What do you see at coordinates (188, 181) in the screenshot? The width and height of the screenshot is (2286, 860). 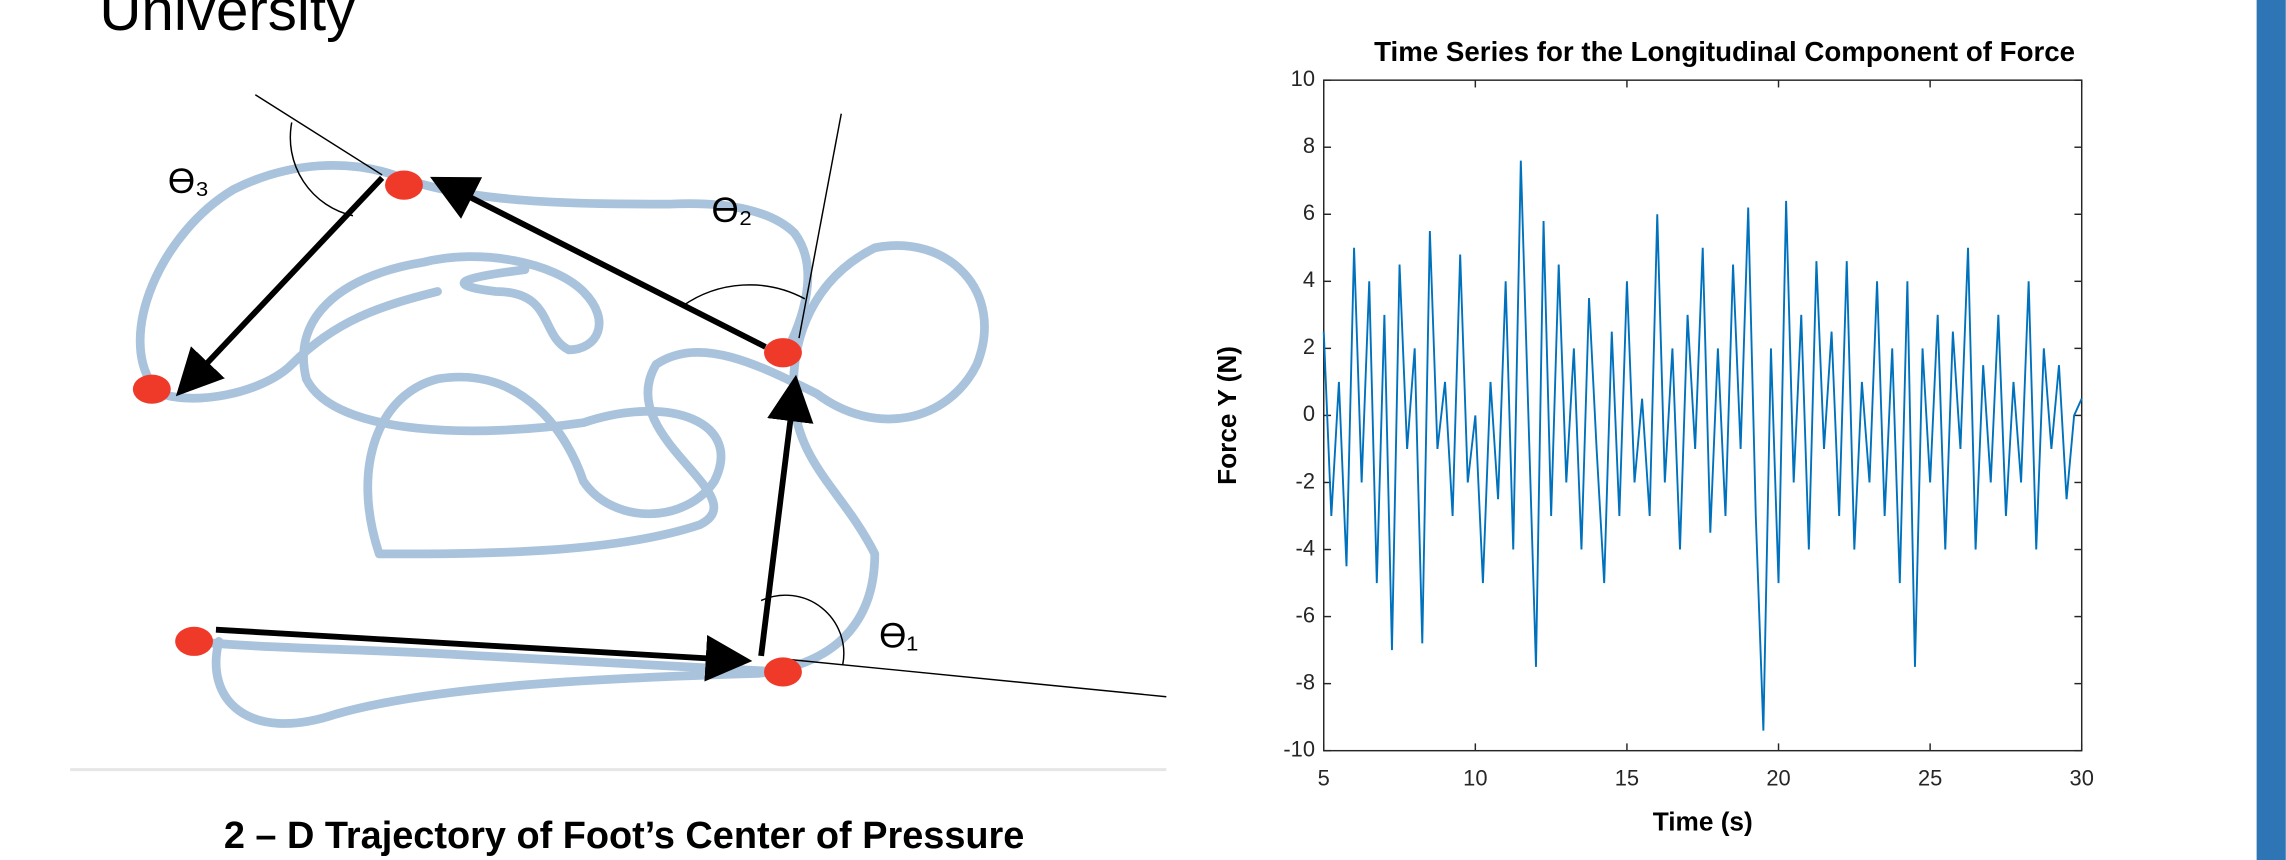 I see `angle-label: ϴ₃` at bounding box center [188, 181].